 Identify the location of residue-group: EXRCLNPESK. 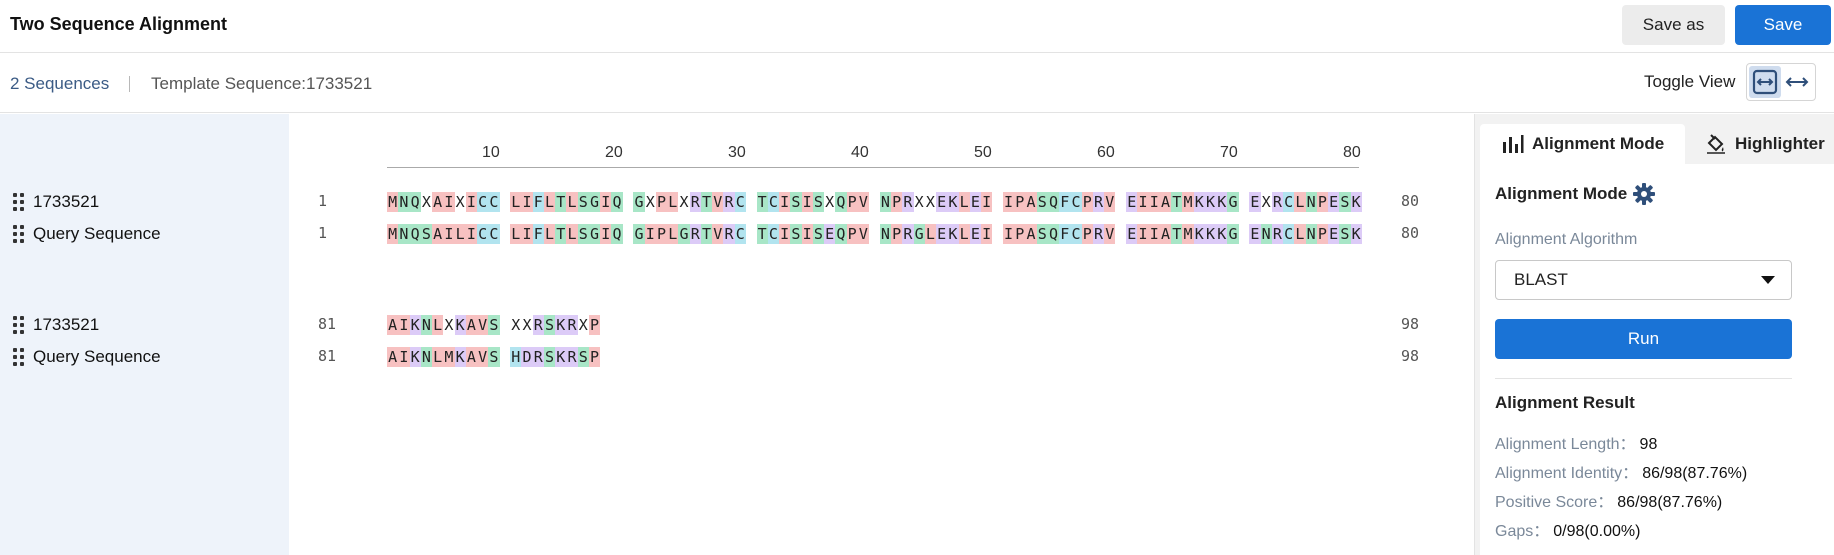
(1305, 202).